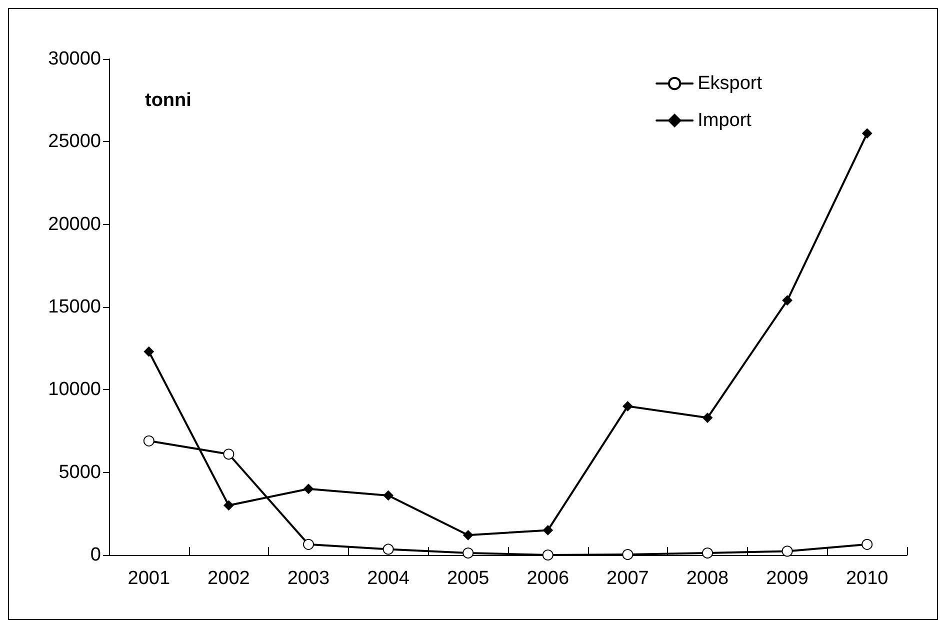 The width and height of the screenshot is (948, 630). What do you see at coordinates (707, 578) in the screenshot?
I see `x-tick-label: 2008` at bounding box center [707, 578].